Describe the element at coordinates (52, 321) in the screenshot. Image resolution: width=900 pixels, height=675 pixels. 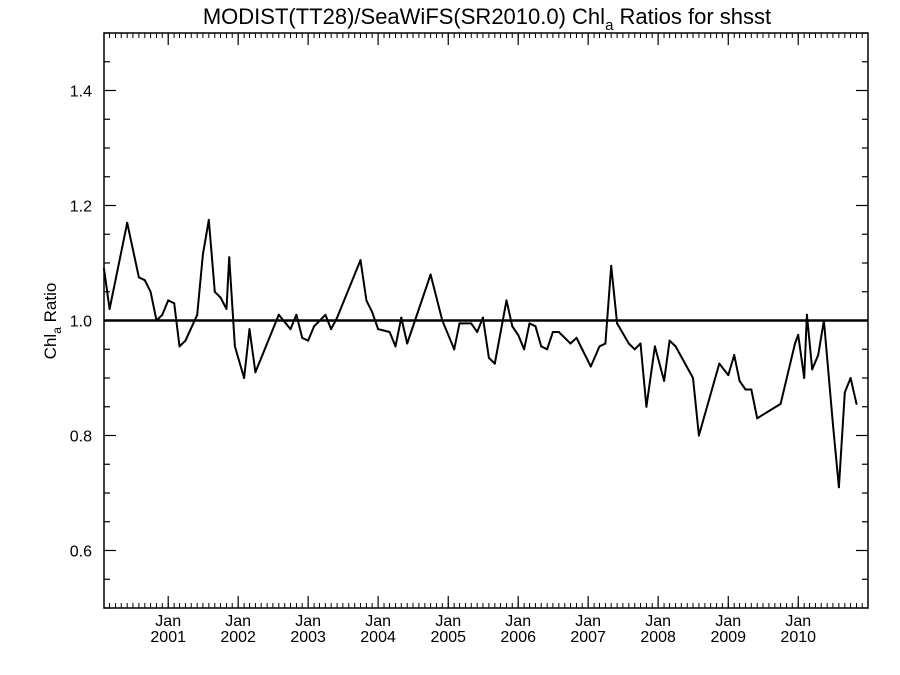
I see `y-axis-label: Chla Ratio` at that location.